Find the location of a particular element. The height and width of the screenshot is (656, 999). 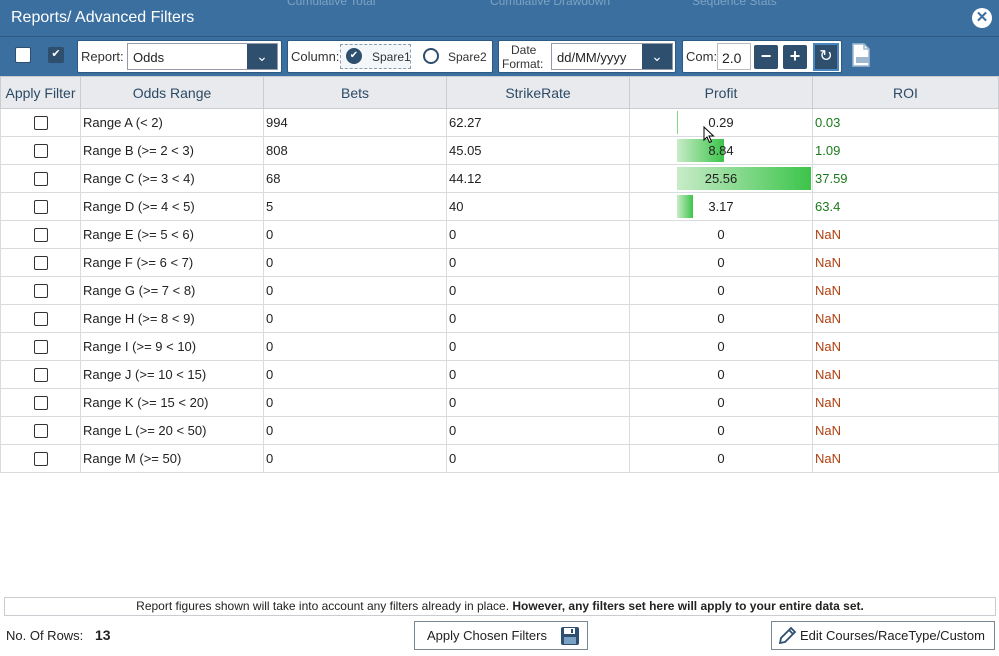

table-row: Range M (>= 50) 0 0 0 NaN is located at coordinates (499, 458).